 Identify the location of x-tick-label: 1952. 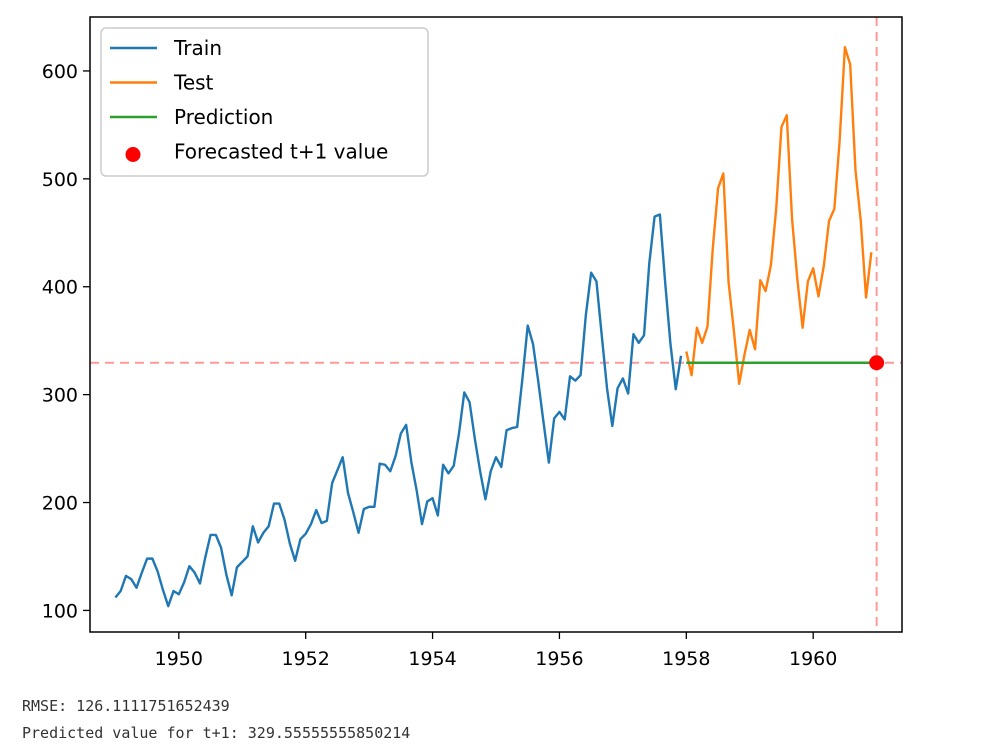
(306, 659).